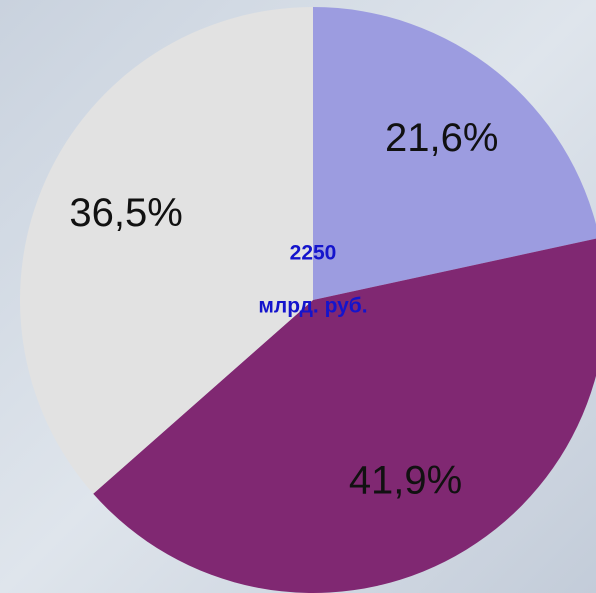 The image size is (596, 593). I want to click on total-label: 2250, so click(313, 253).